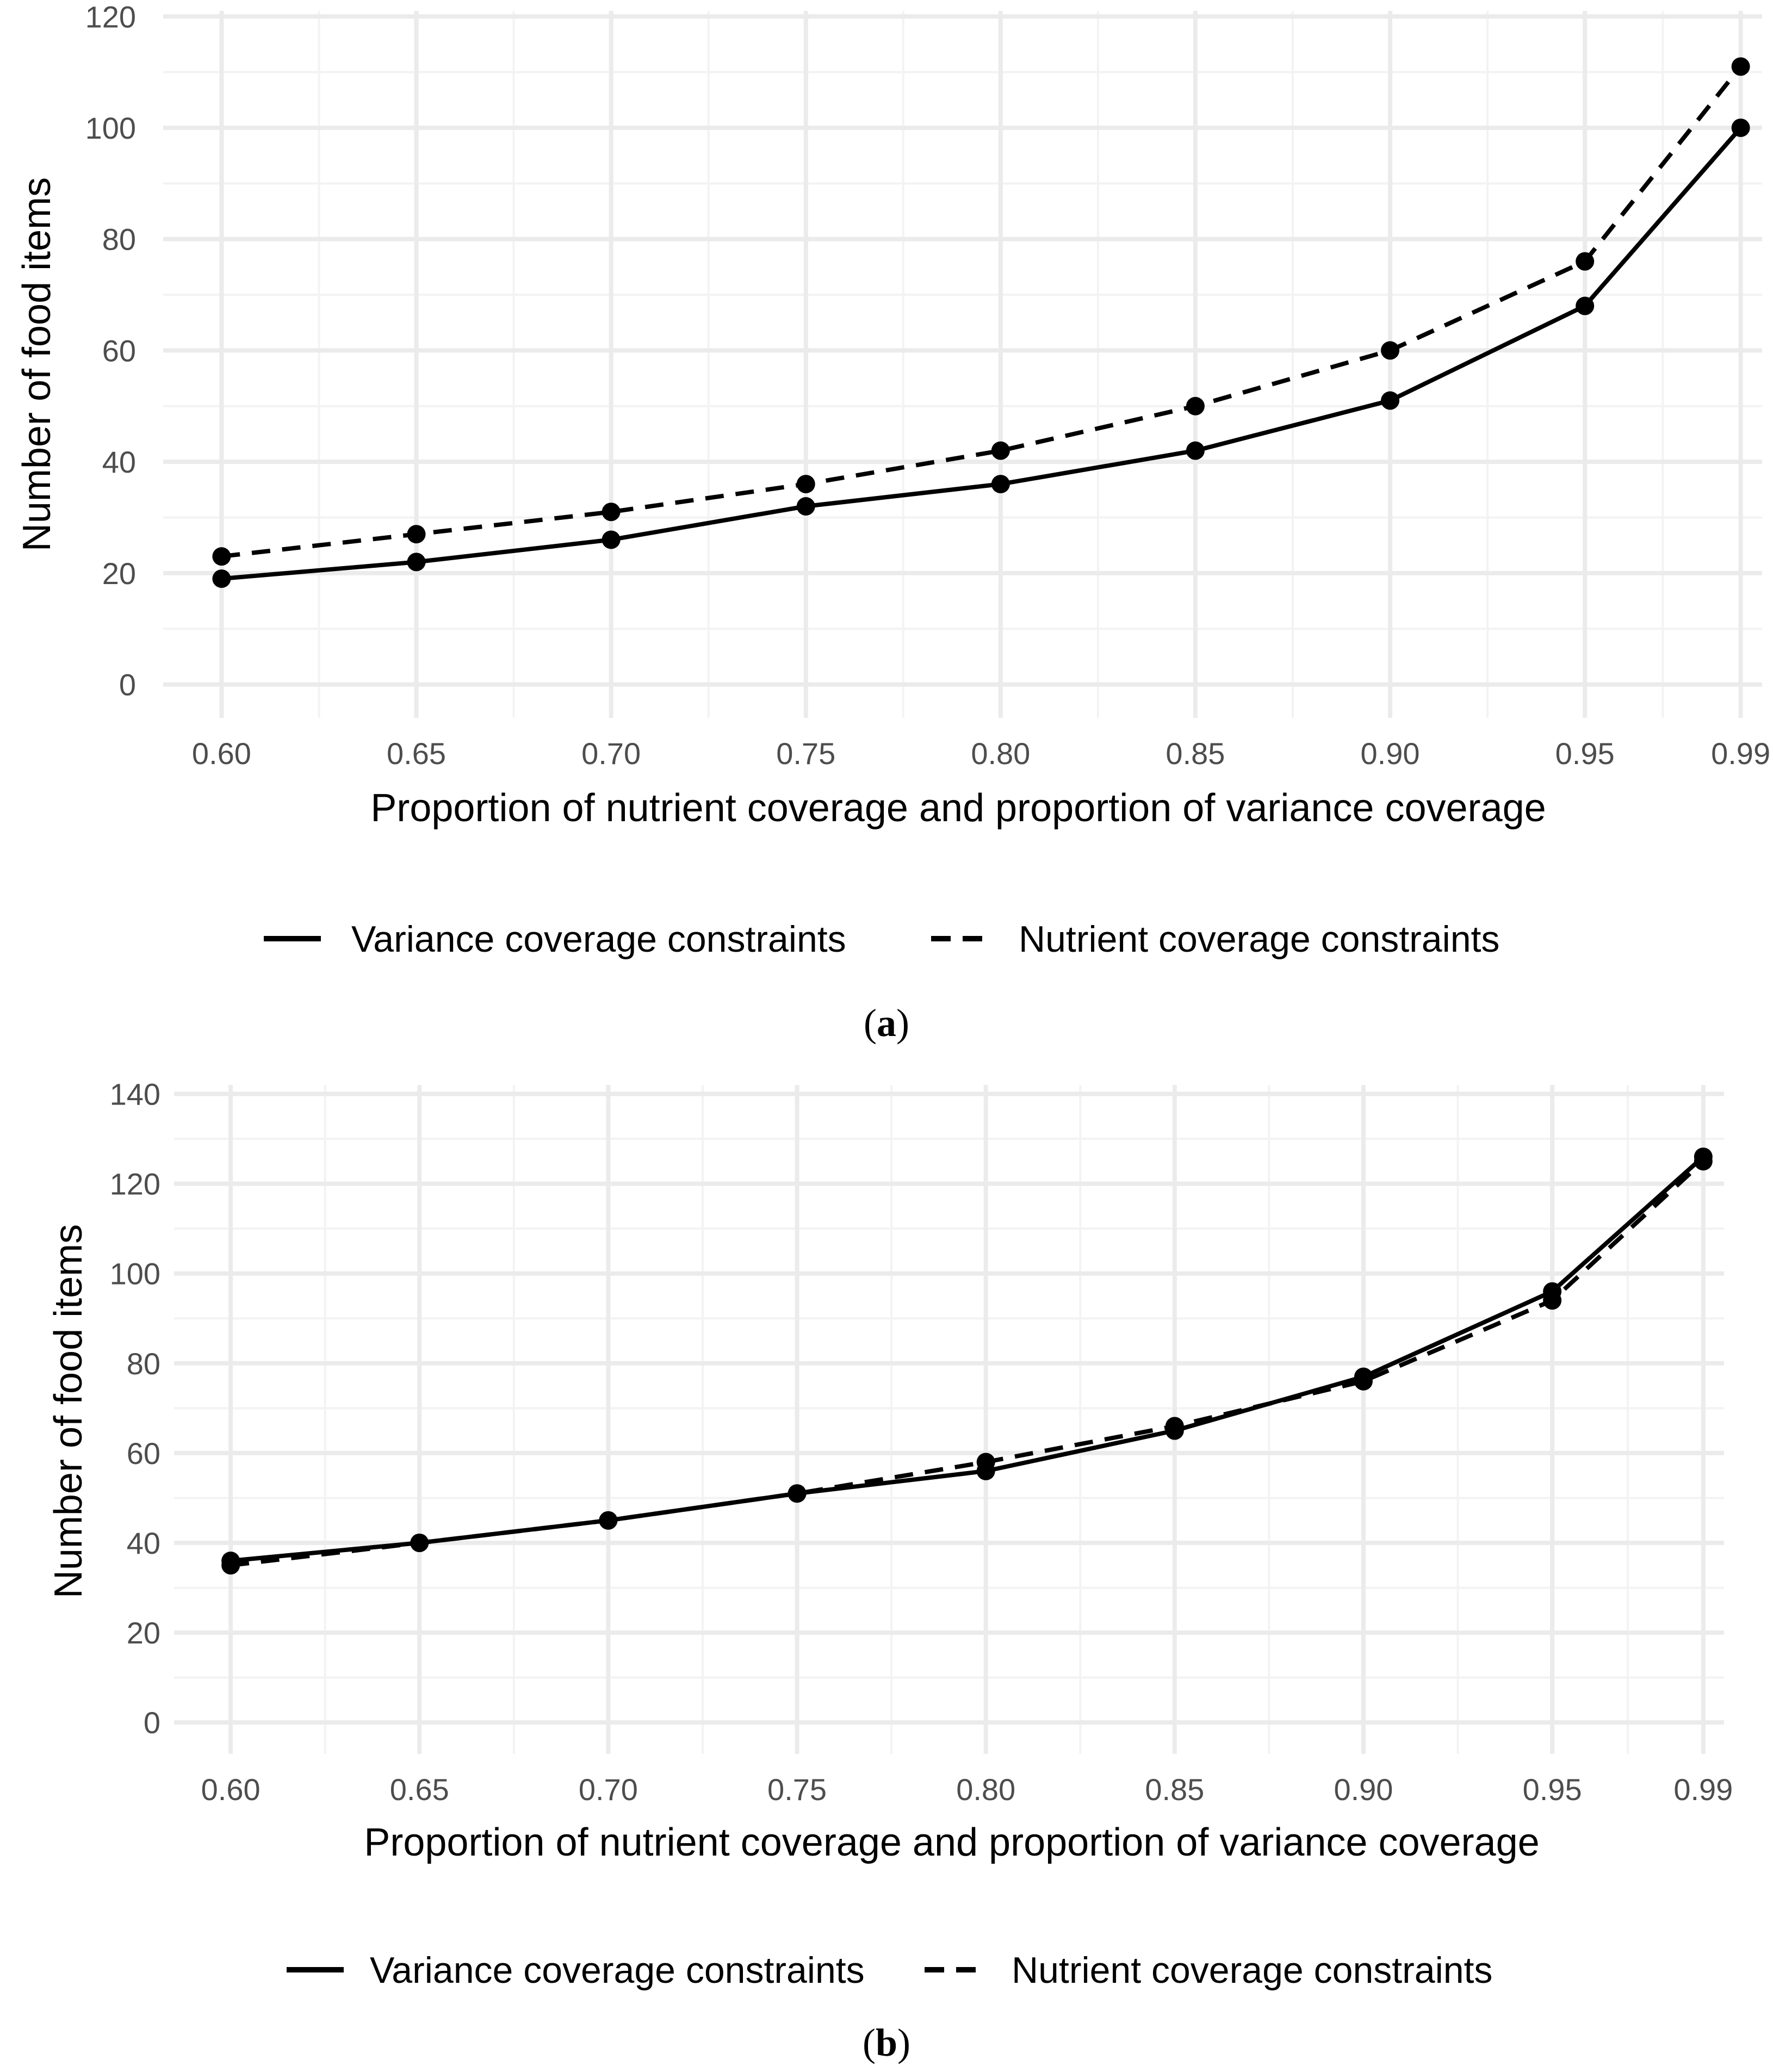 Image resolution: width=1773 pixels, height=2072 pixels. Describe the element at coordinates (1252, 1971) in the screenshot. I see `legend-label-nutrient-b: Nutrient coverage constraints` at that location.